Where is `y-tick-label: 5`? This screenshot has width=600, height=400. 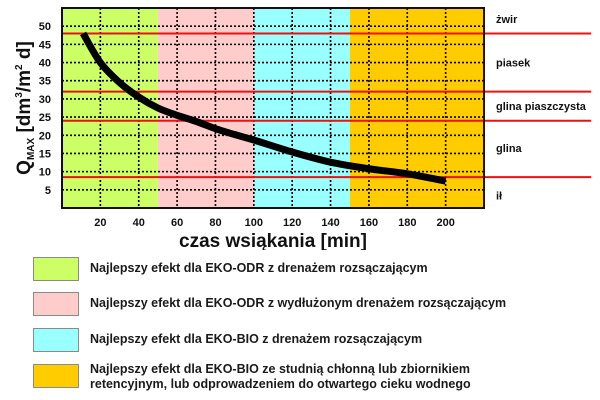
y-tick-label: 5 is located at coordinates (48, 191).